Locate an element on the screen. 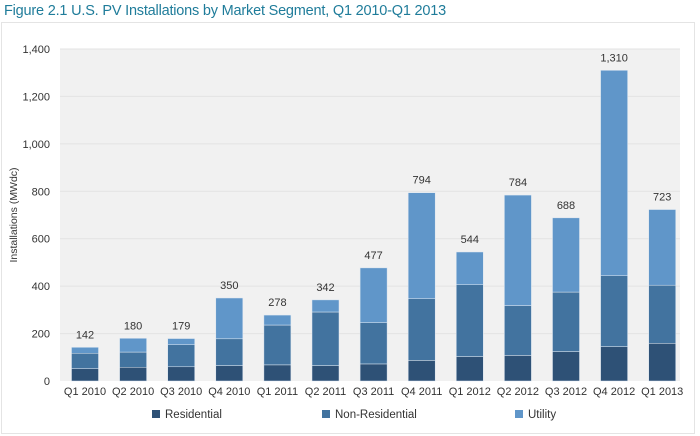 This screenshot has width=700, height=436. x-tick-label: Q1 2010 is located at coordinates (85, 392).